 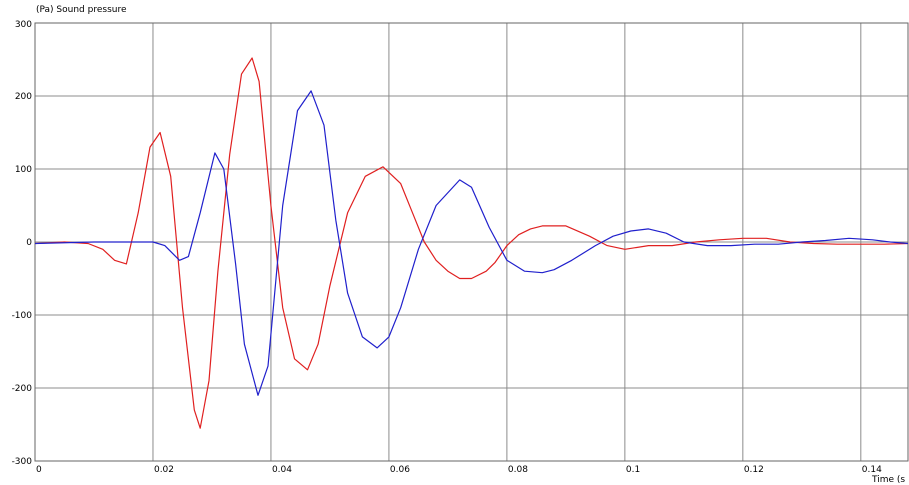 What do you see at coordinates (23, 97) in the screenshot?
I see `y-tick-label: 200` at bounding box center [23, 97].